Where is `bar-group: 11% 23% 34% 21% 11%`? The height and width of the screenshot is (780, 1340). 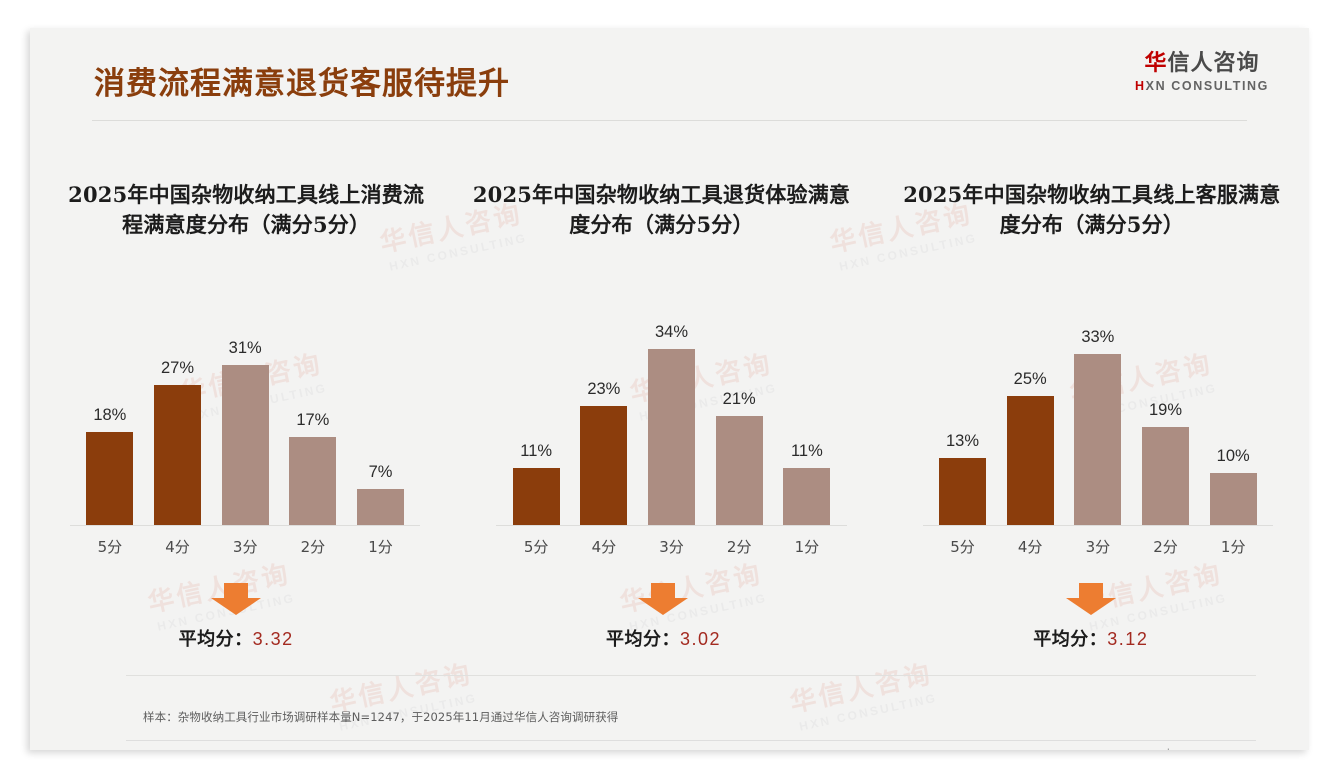 bar-group: 11% 23% 34% 21% 11% is located at coordinates (671, 406).